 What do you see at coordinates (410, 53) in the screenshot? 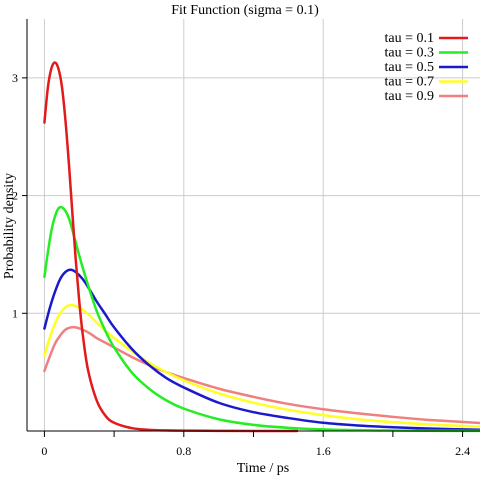
I see `legend-label-2: tau = 0.3` at bounding box center [410, 53].